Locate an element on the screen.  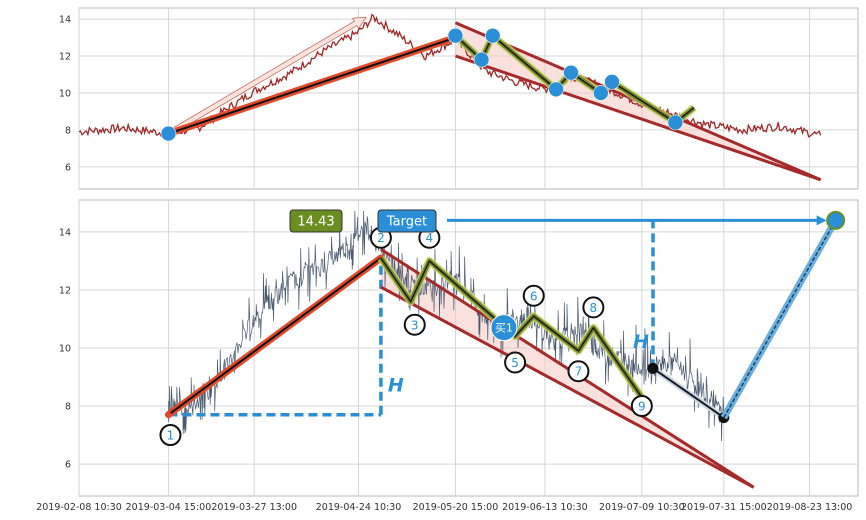
price-tag-label: 14.43 is located at coordinates (315, 222).